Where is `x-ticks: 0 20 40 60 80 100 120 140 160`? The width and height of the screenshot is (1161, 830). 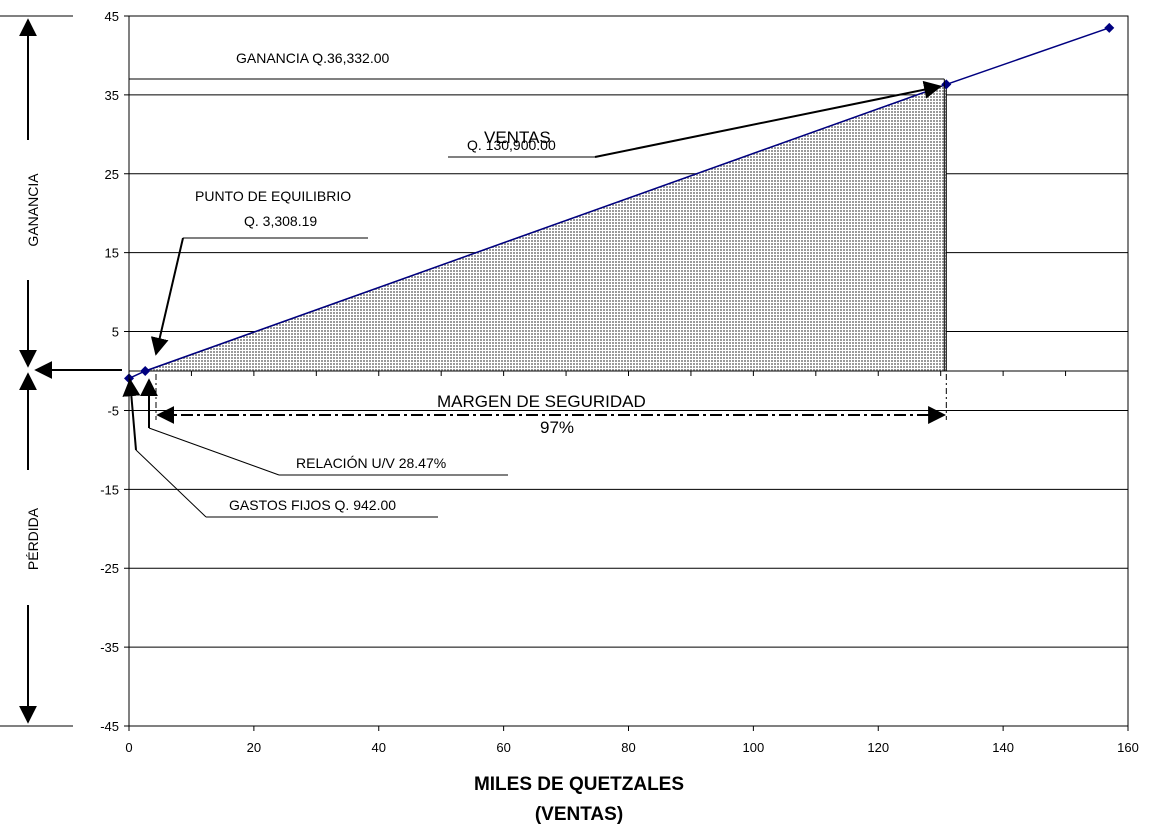 x-ticks: 0 20 40 60 80 100 120 140 160 is located at coordinates (632, 740).